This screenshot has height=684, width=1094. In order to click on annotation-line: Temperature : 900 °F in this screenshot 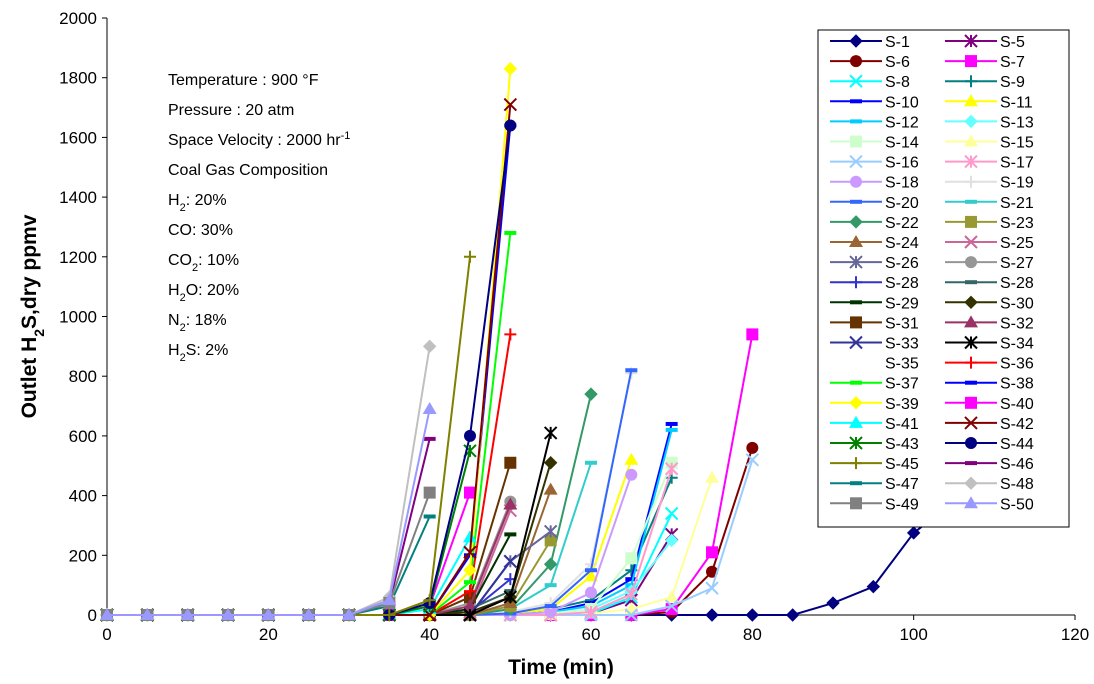, I will do `click(243, 80)`.